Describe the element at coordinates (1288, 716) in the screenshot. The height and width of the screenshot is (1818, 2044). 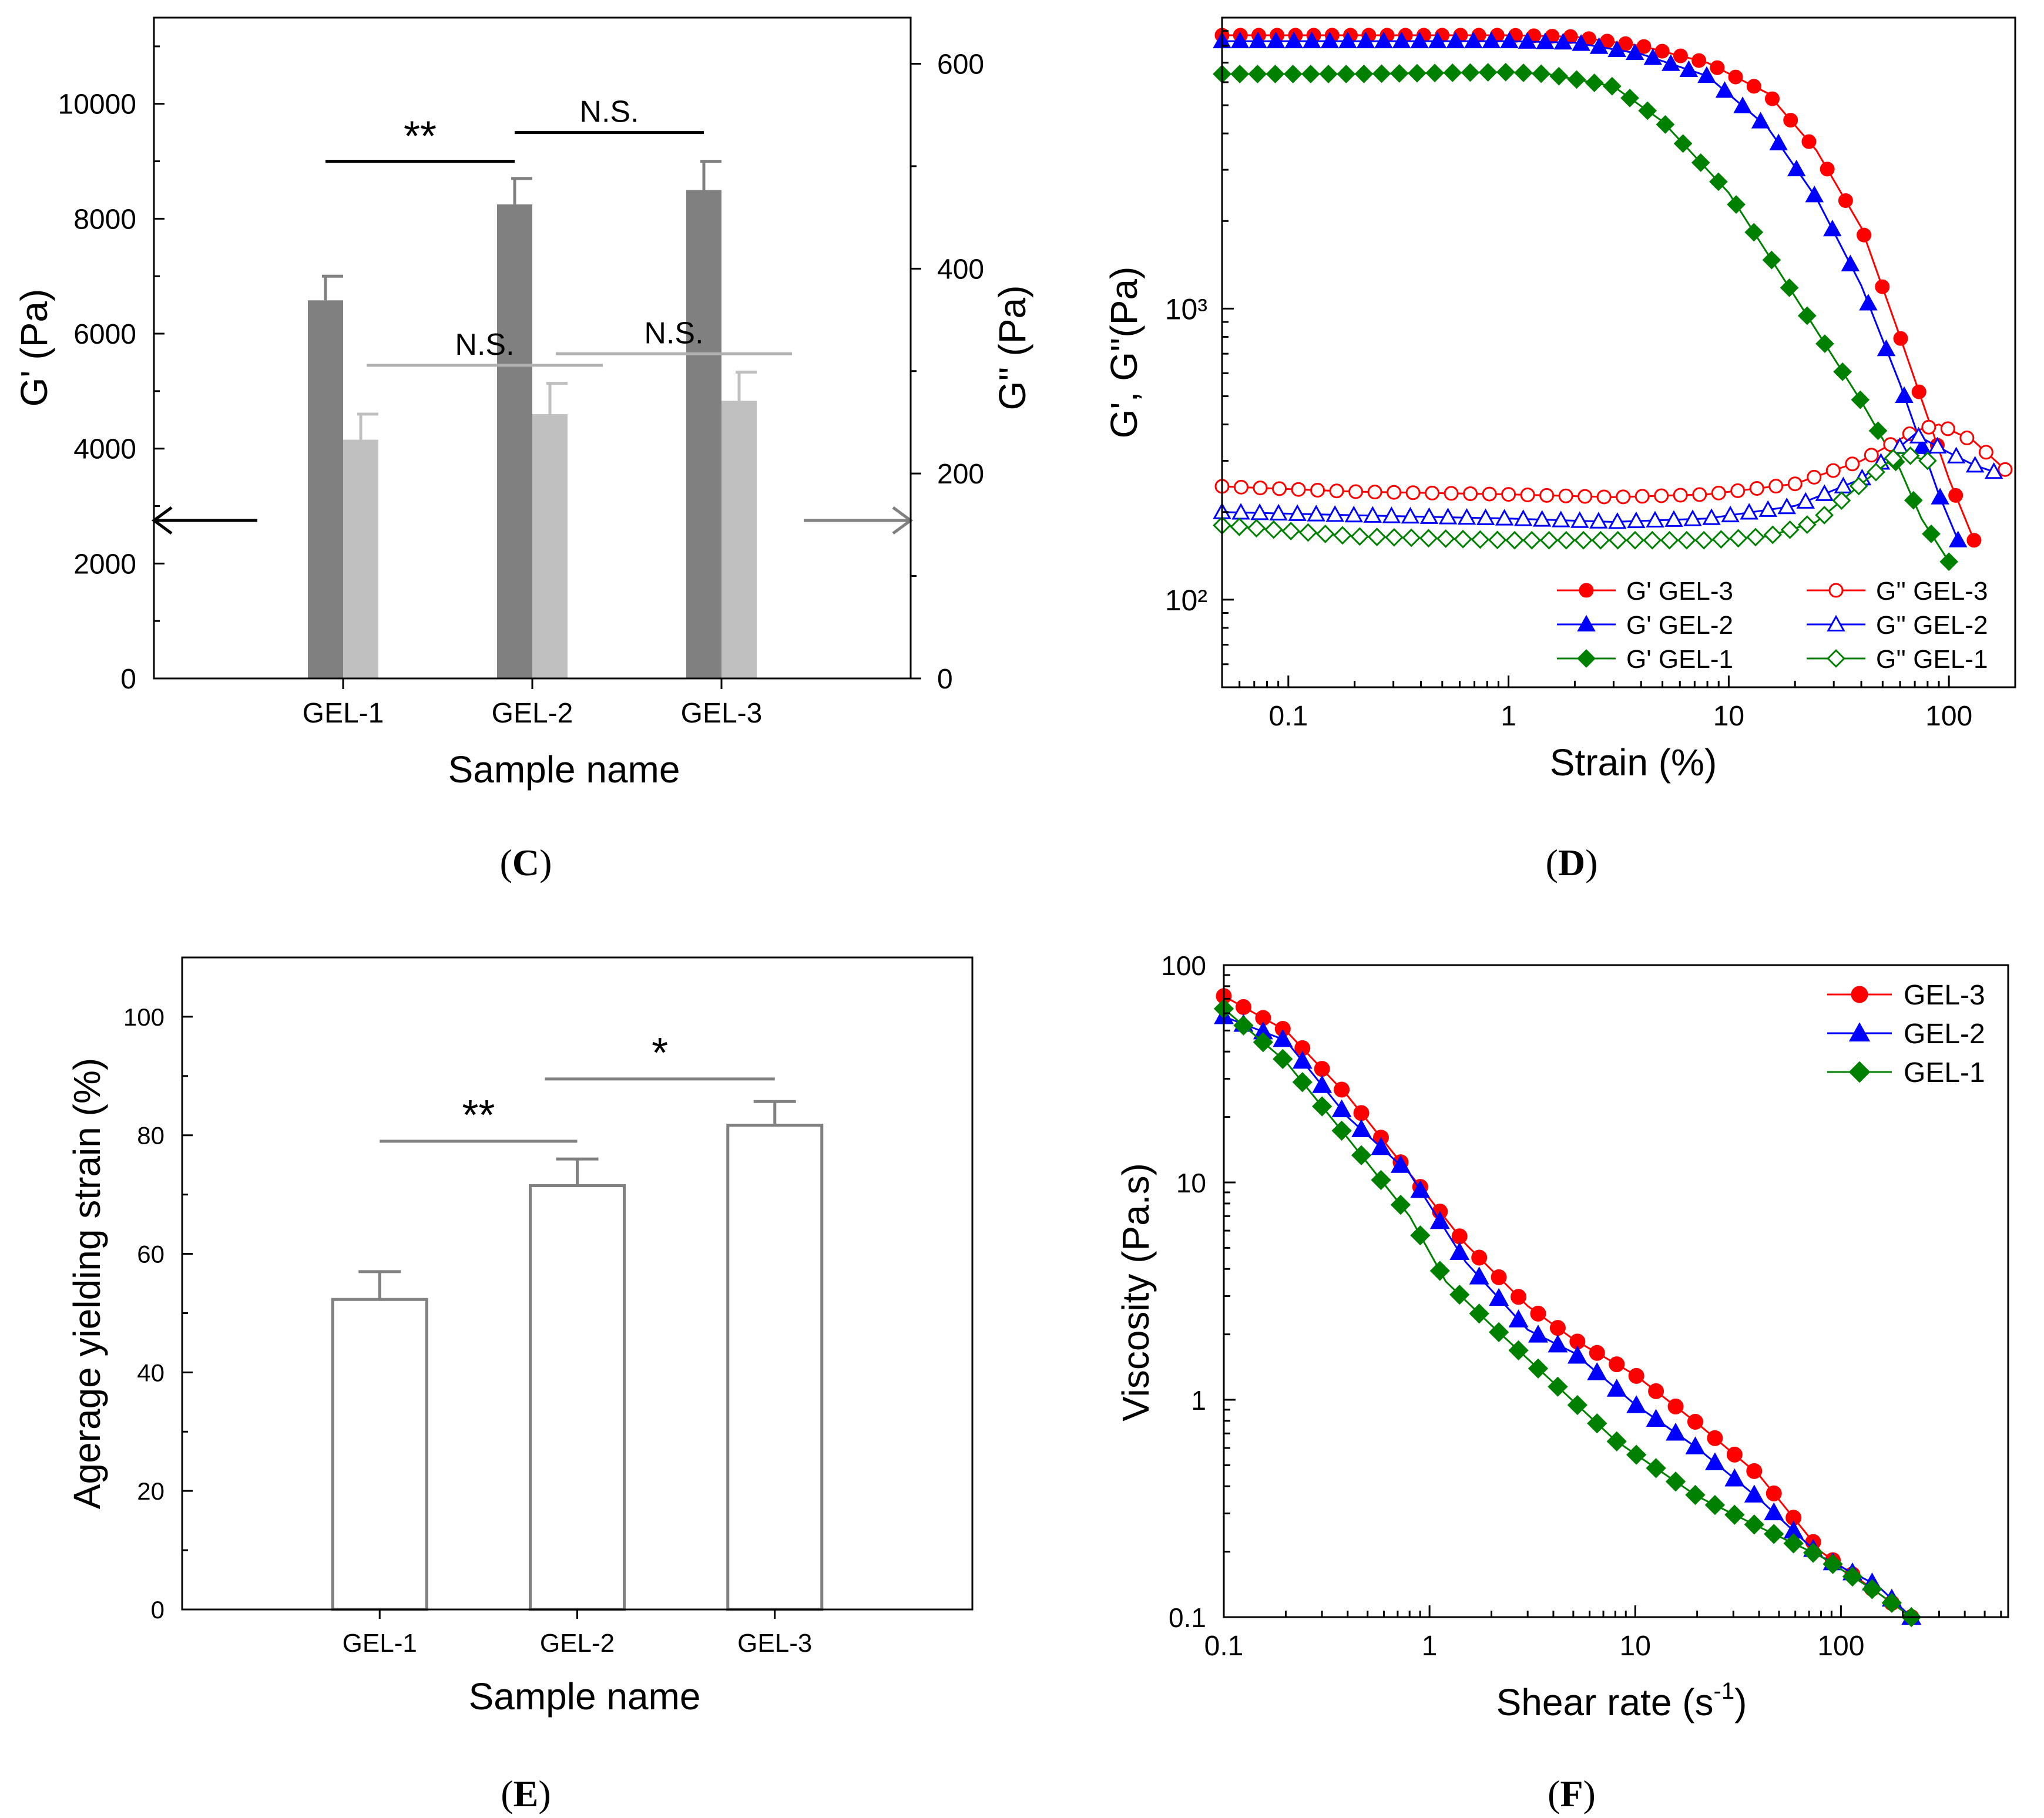
I see `x-tick-label: 0.1` at that location.